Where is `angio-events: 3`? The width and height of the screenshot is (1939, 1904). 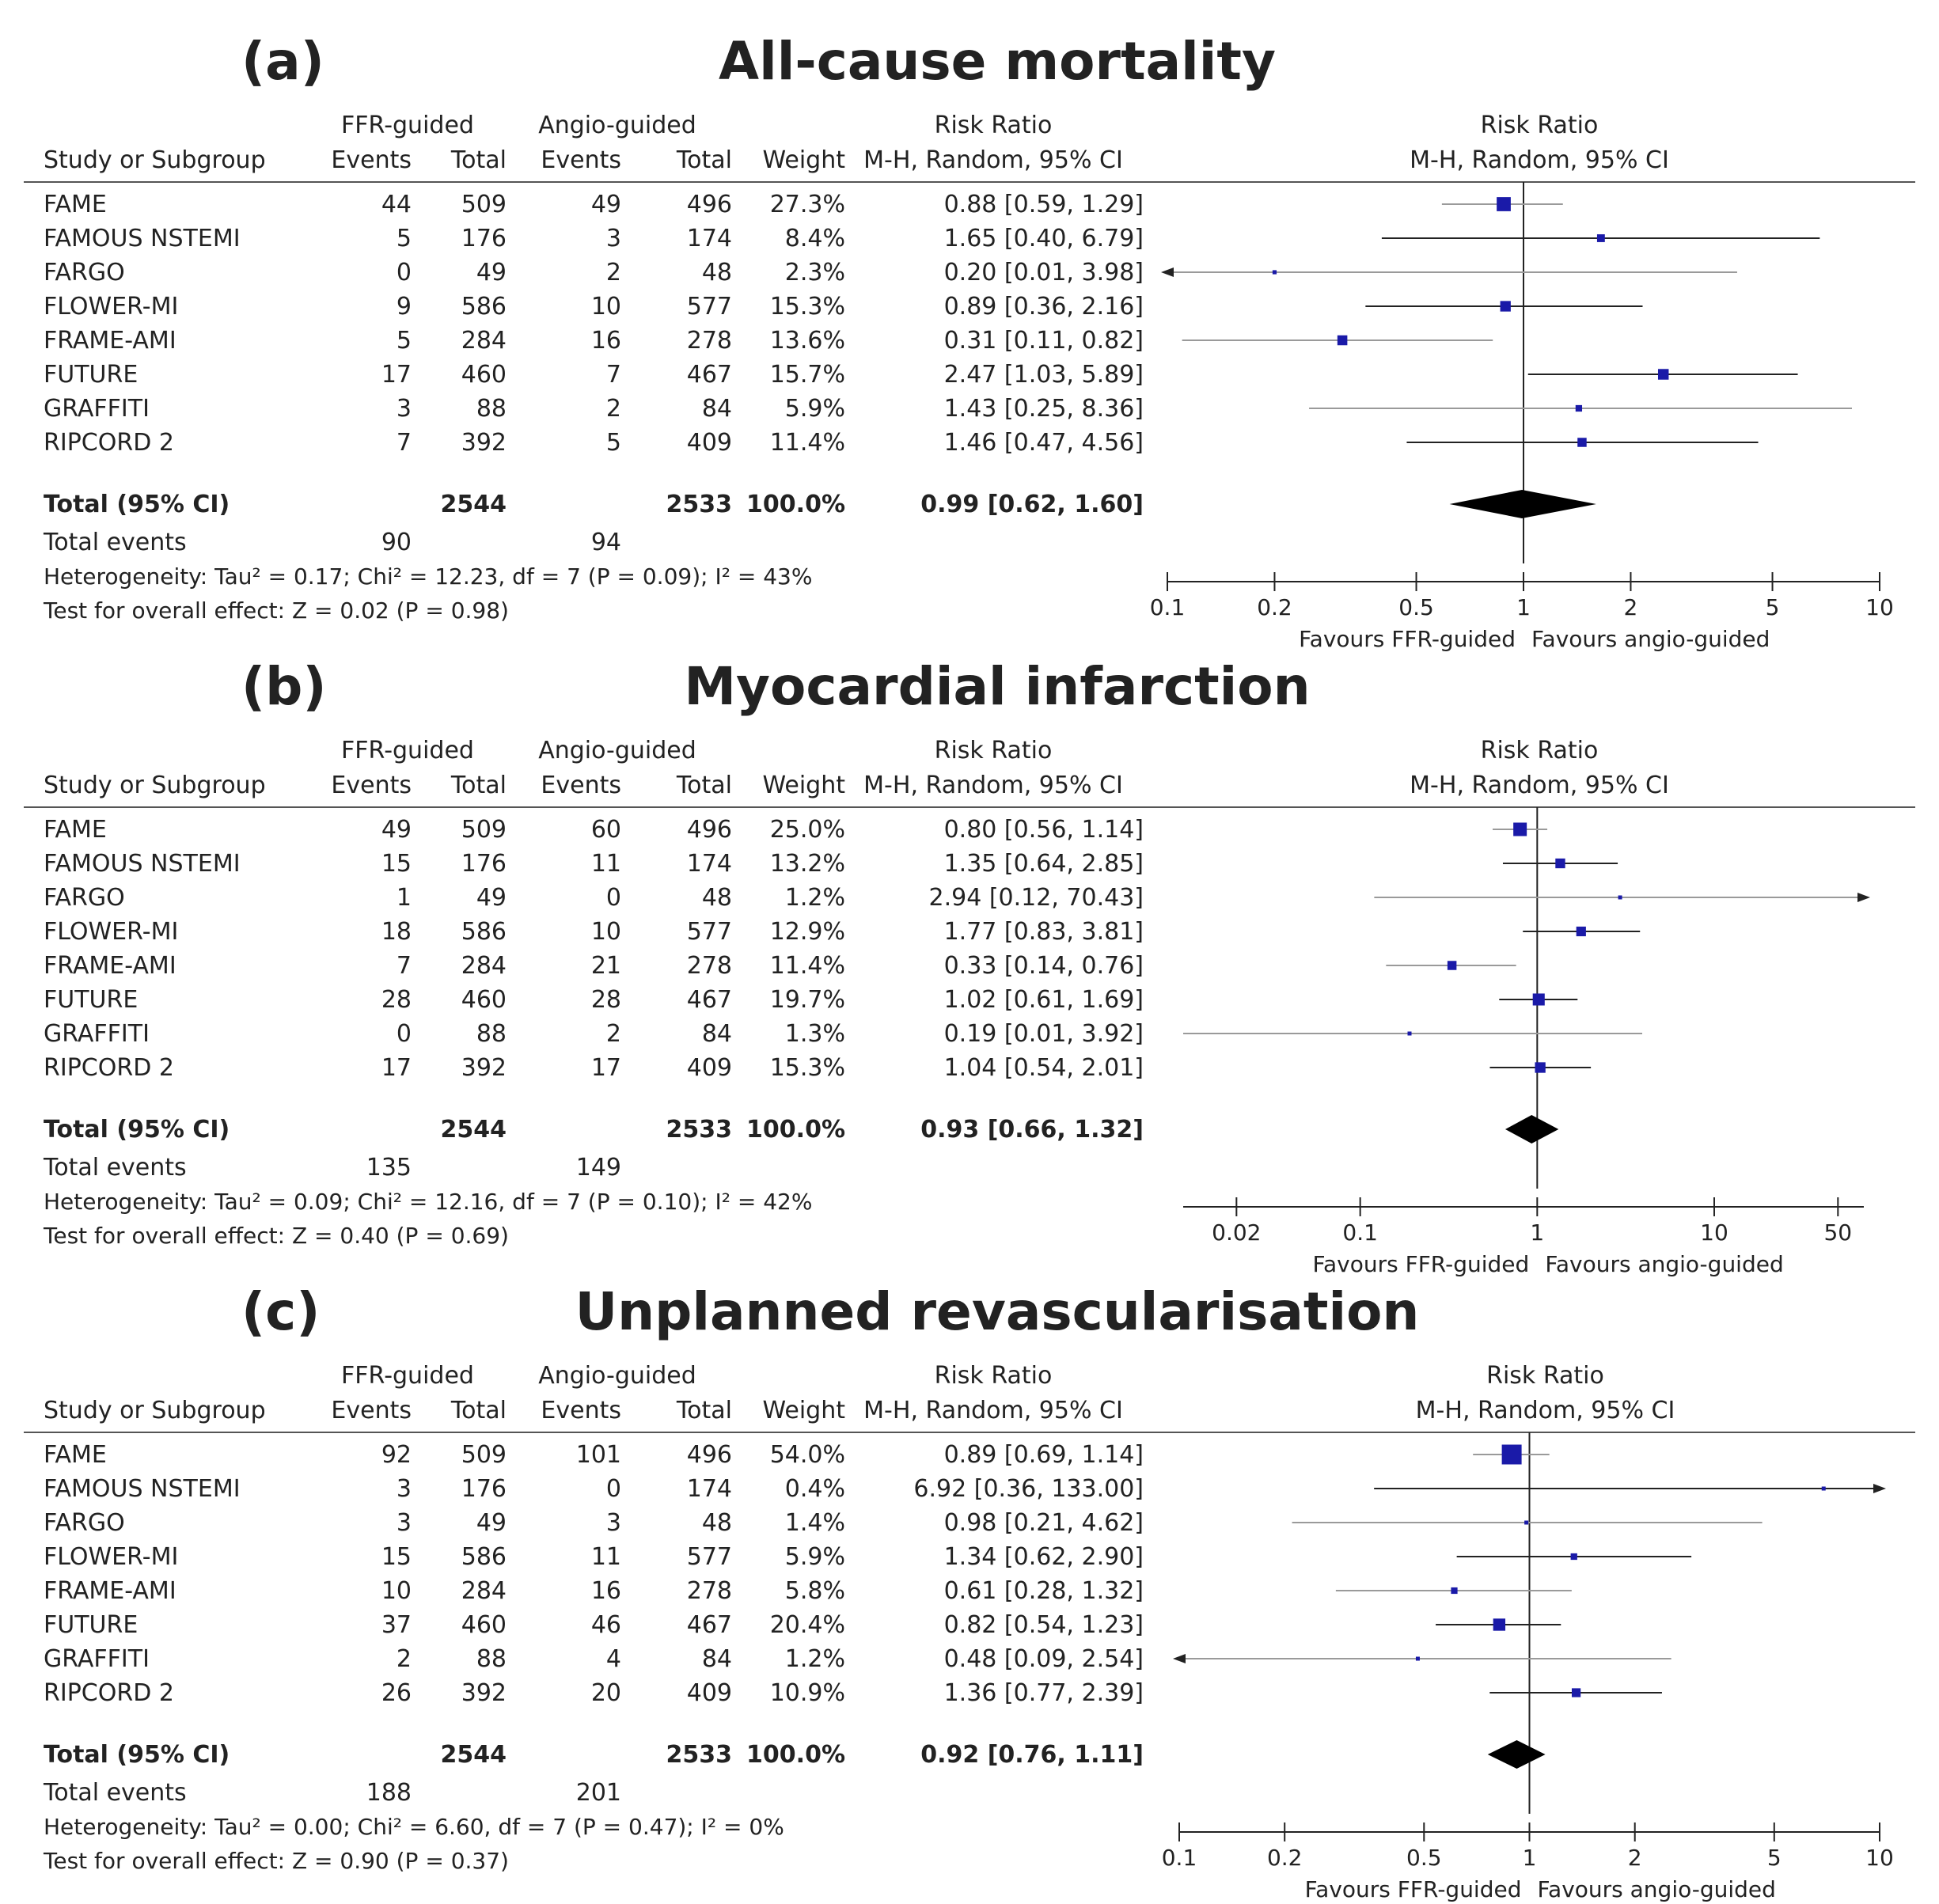 angio-events: 3 is located at coordinates (613, 238).